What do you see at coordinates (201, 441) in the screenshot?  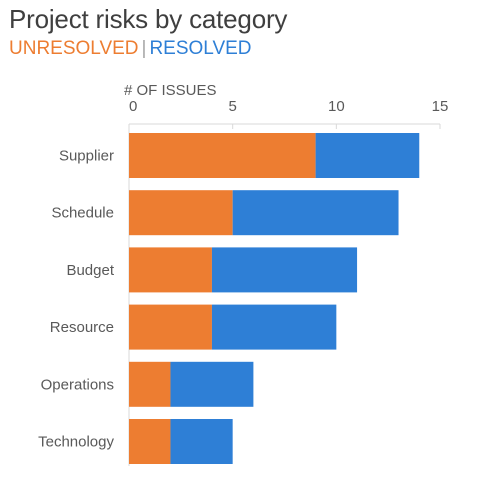 I see `bar-resolved-technology` at bounding box center [201, 441].